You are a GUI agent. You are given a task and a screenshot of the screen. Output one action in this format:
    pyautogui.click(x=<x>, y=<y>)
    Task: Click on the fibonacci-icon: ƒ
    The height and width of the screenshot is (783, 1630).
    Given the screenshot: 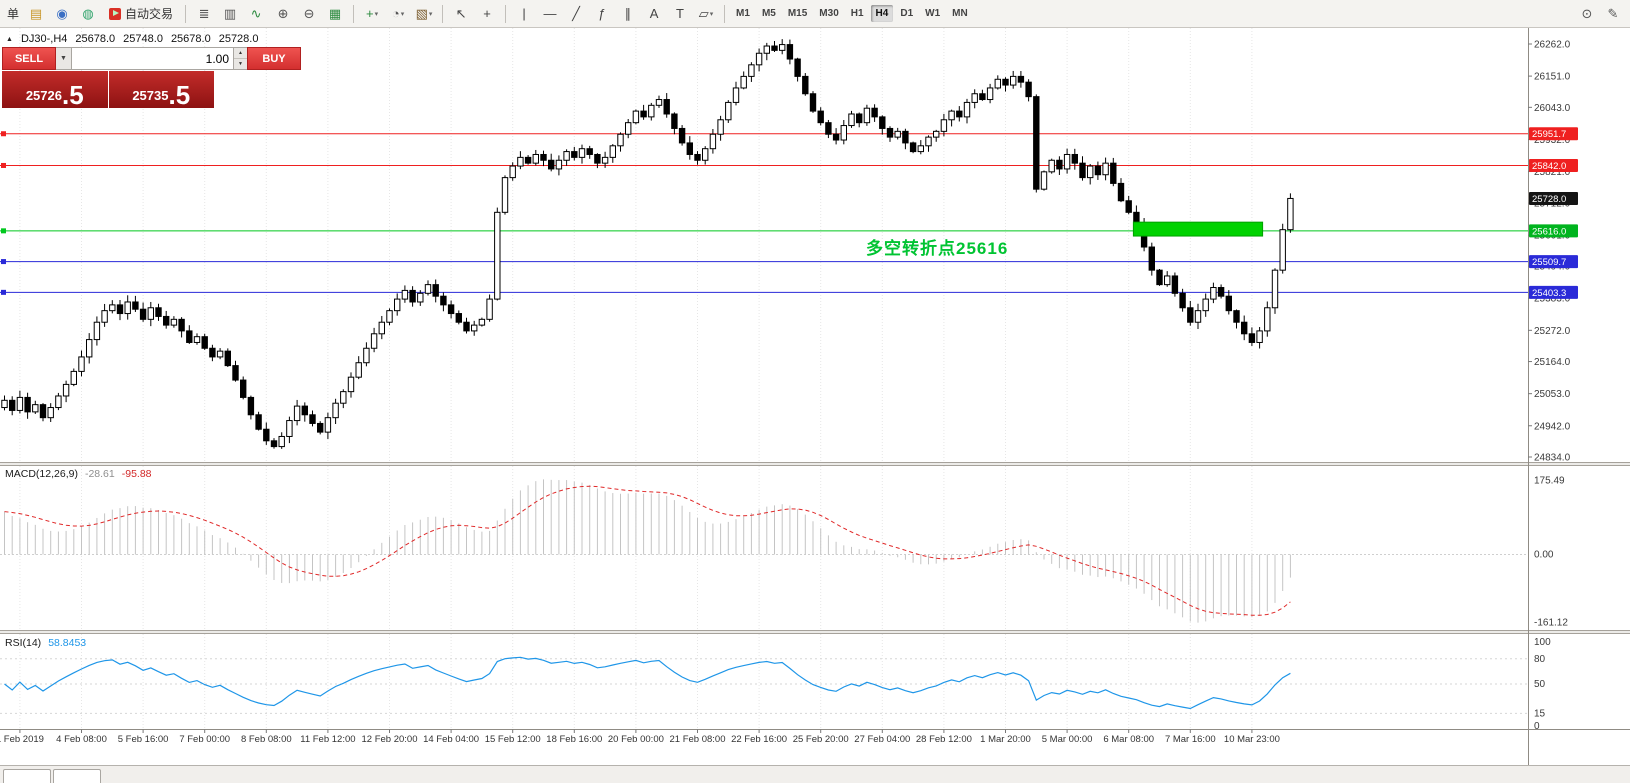 What is the action you would take?
    pyautogui.click(x=602, y=13)
    